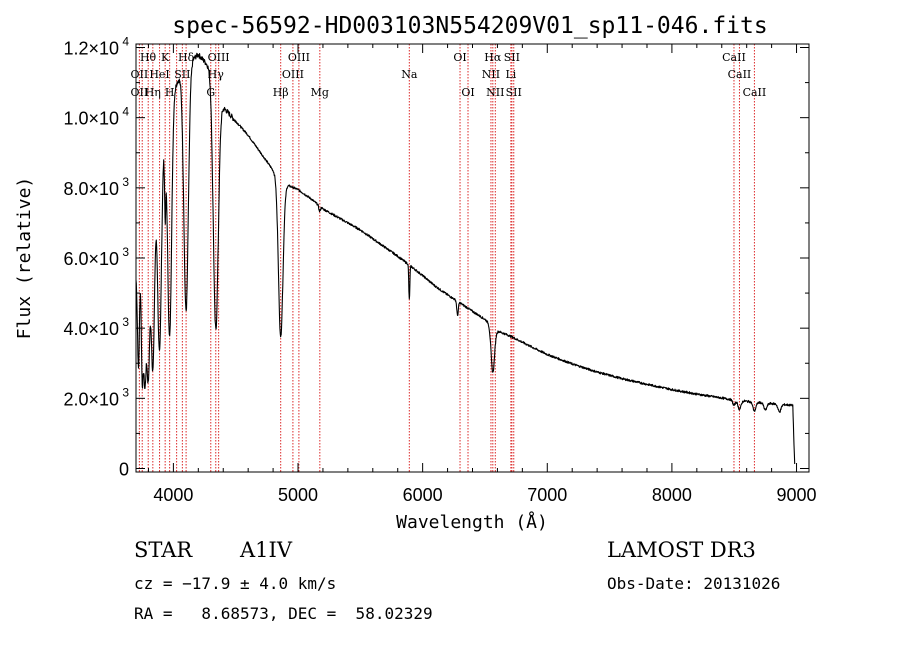 The image size is (900, 649). Describe the element at coordinates (170, 92) in the screenshot. I see `line-marker-label: H` at that location.